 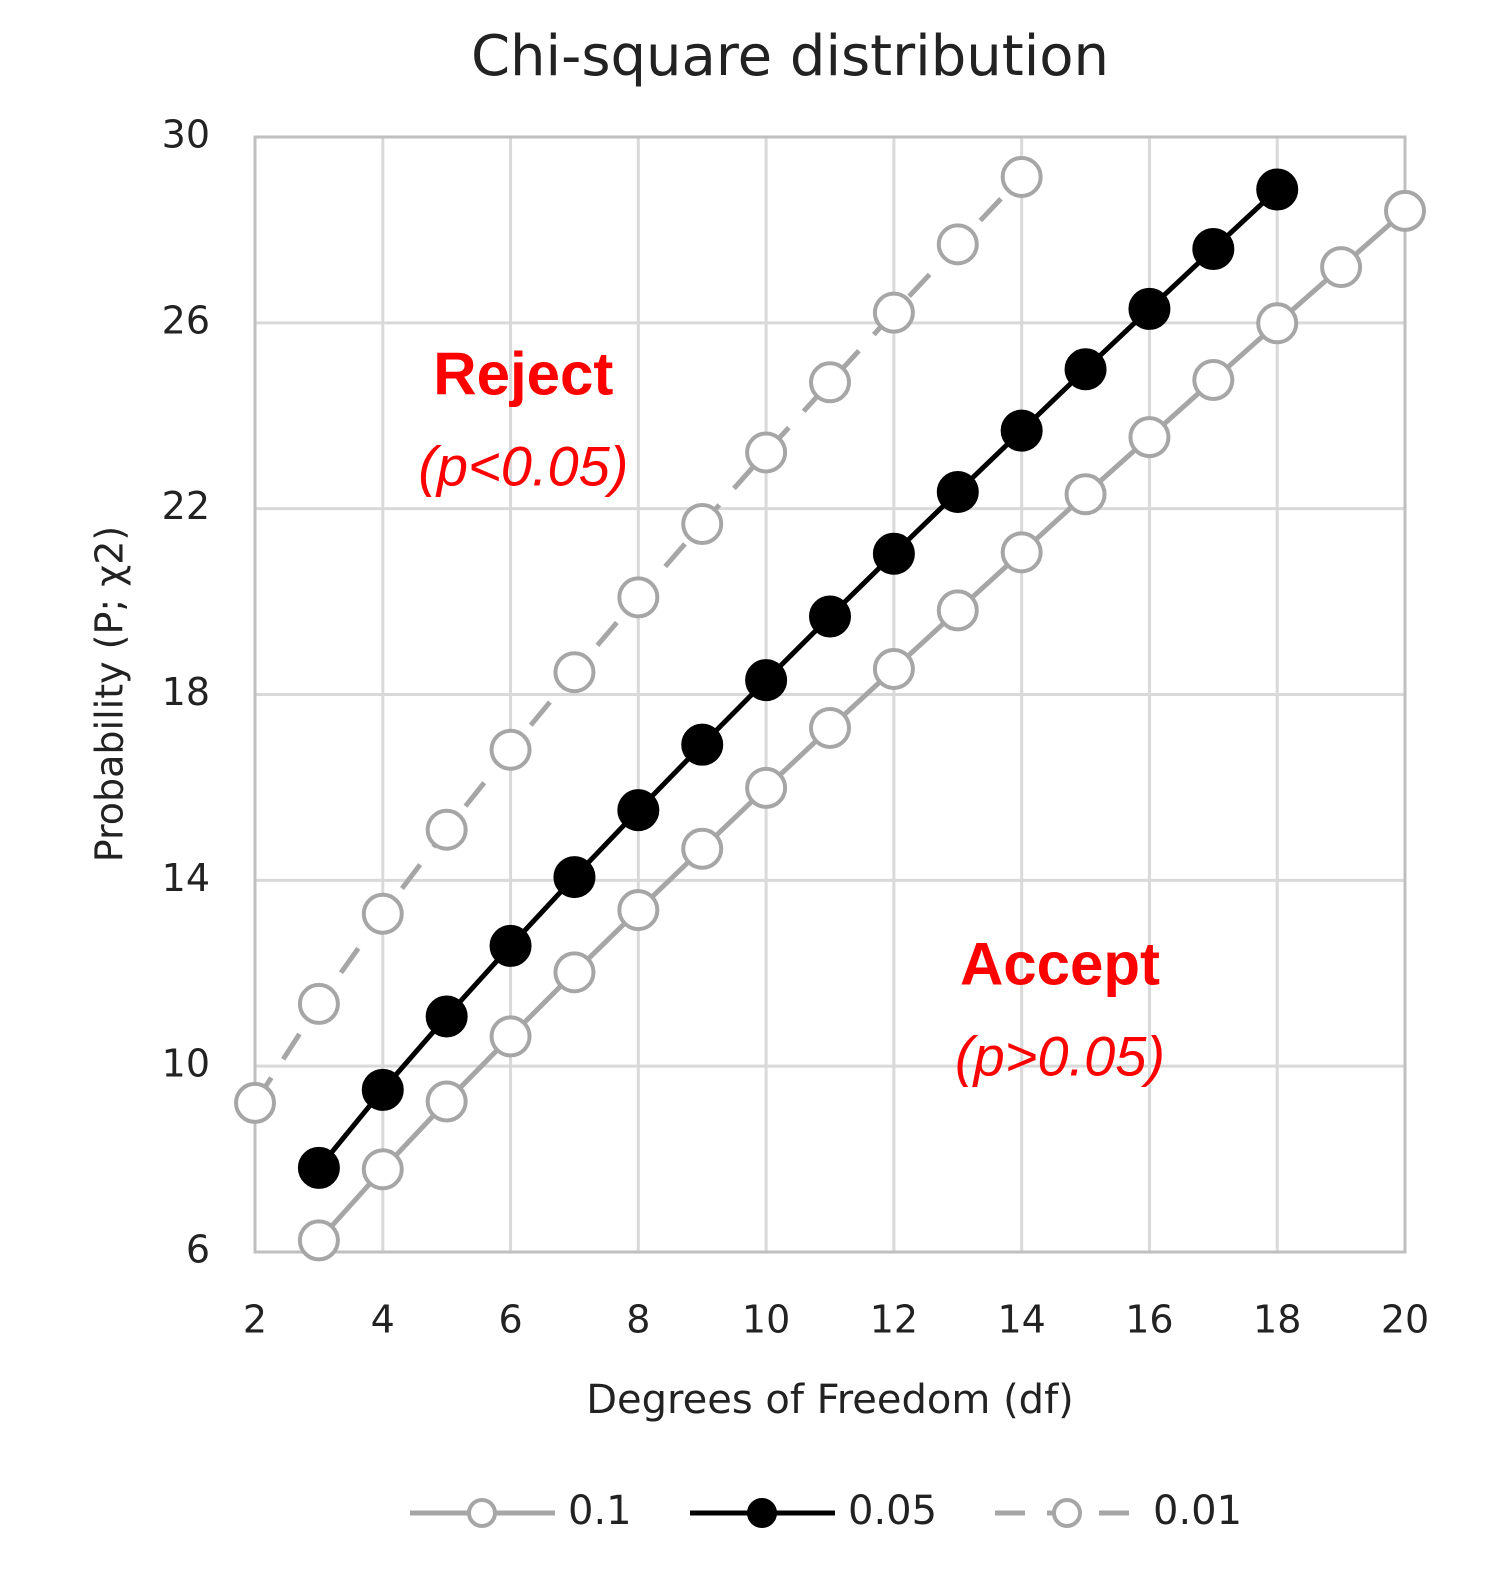 I want to click on x-tick-label: 6, so click(x=510, y=1320).